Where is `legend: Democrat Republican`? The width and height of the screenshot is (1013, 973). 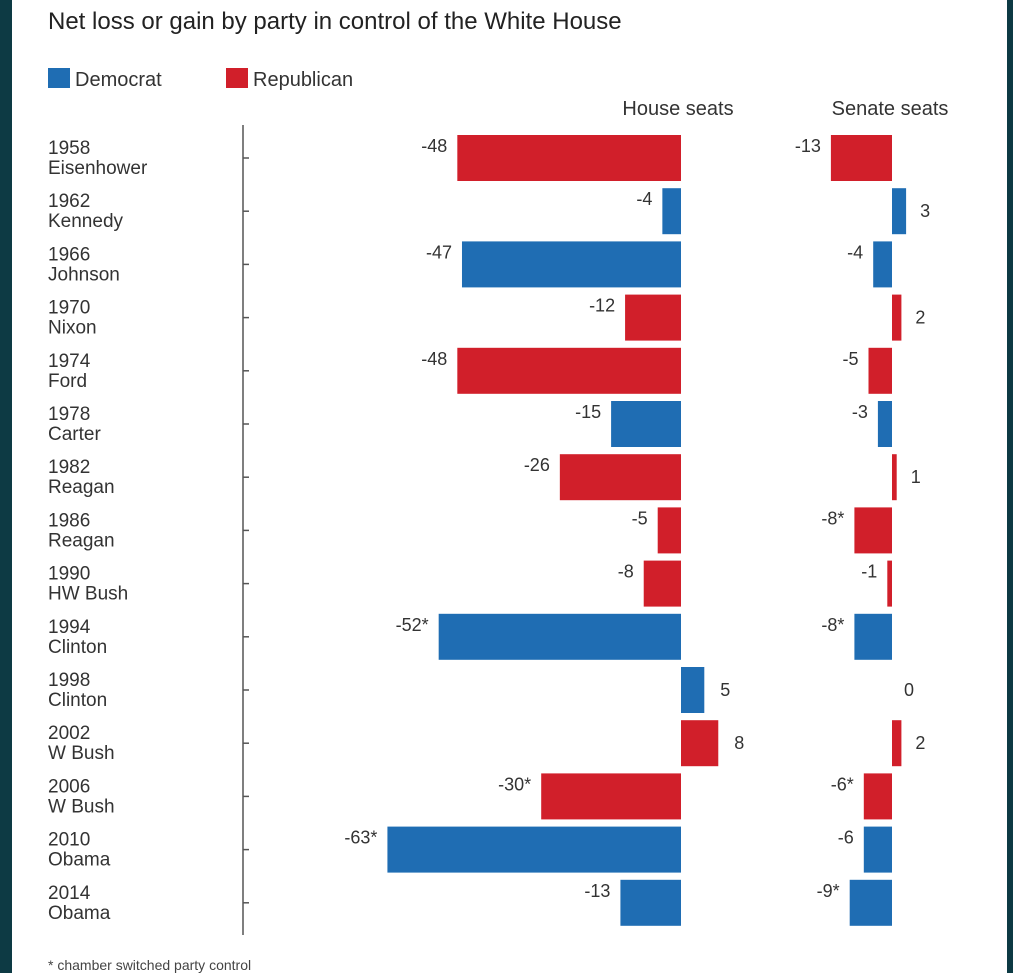 legend: Democrat Republican is located at coordinates (200, 79).